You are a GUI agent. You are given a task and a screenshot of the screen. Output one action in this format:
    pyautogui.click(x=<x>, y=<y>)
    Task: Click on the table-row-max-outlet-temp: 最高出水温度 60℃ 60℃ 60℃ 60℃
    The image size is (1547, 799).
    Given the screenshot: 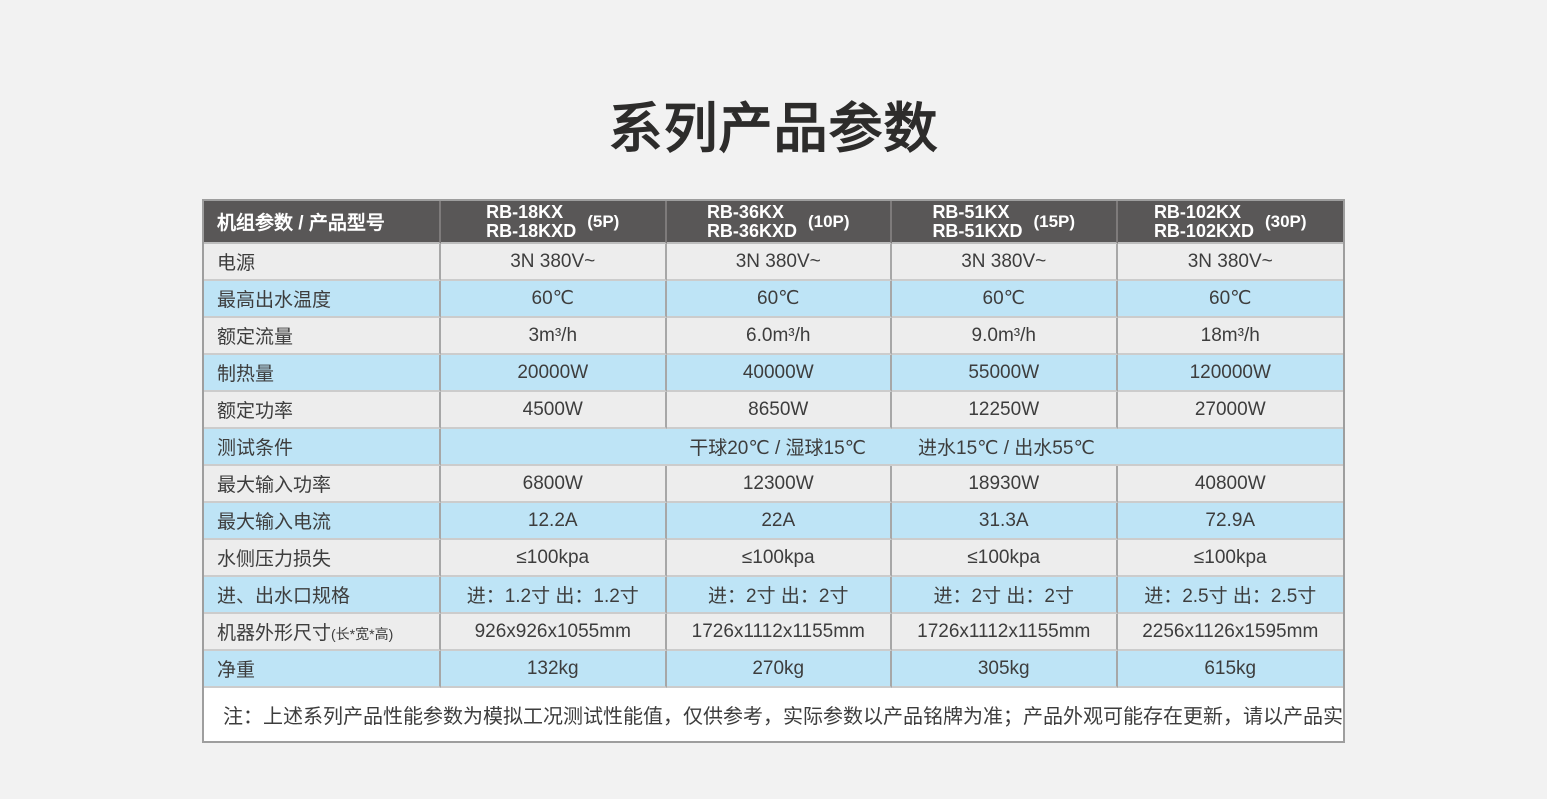 What is the action you would take?
    pyautogui.click(x=773, y=300)
    